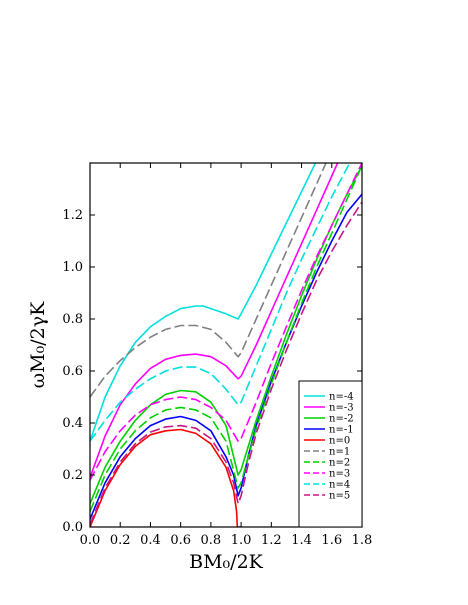  What do you see at coordinates (72, 267) in the screenshot?
I see `y-tick-label: 1.0` at bounding box center [72, 267].